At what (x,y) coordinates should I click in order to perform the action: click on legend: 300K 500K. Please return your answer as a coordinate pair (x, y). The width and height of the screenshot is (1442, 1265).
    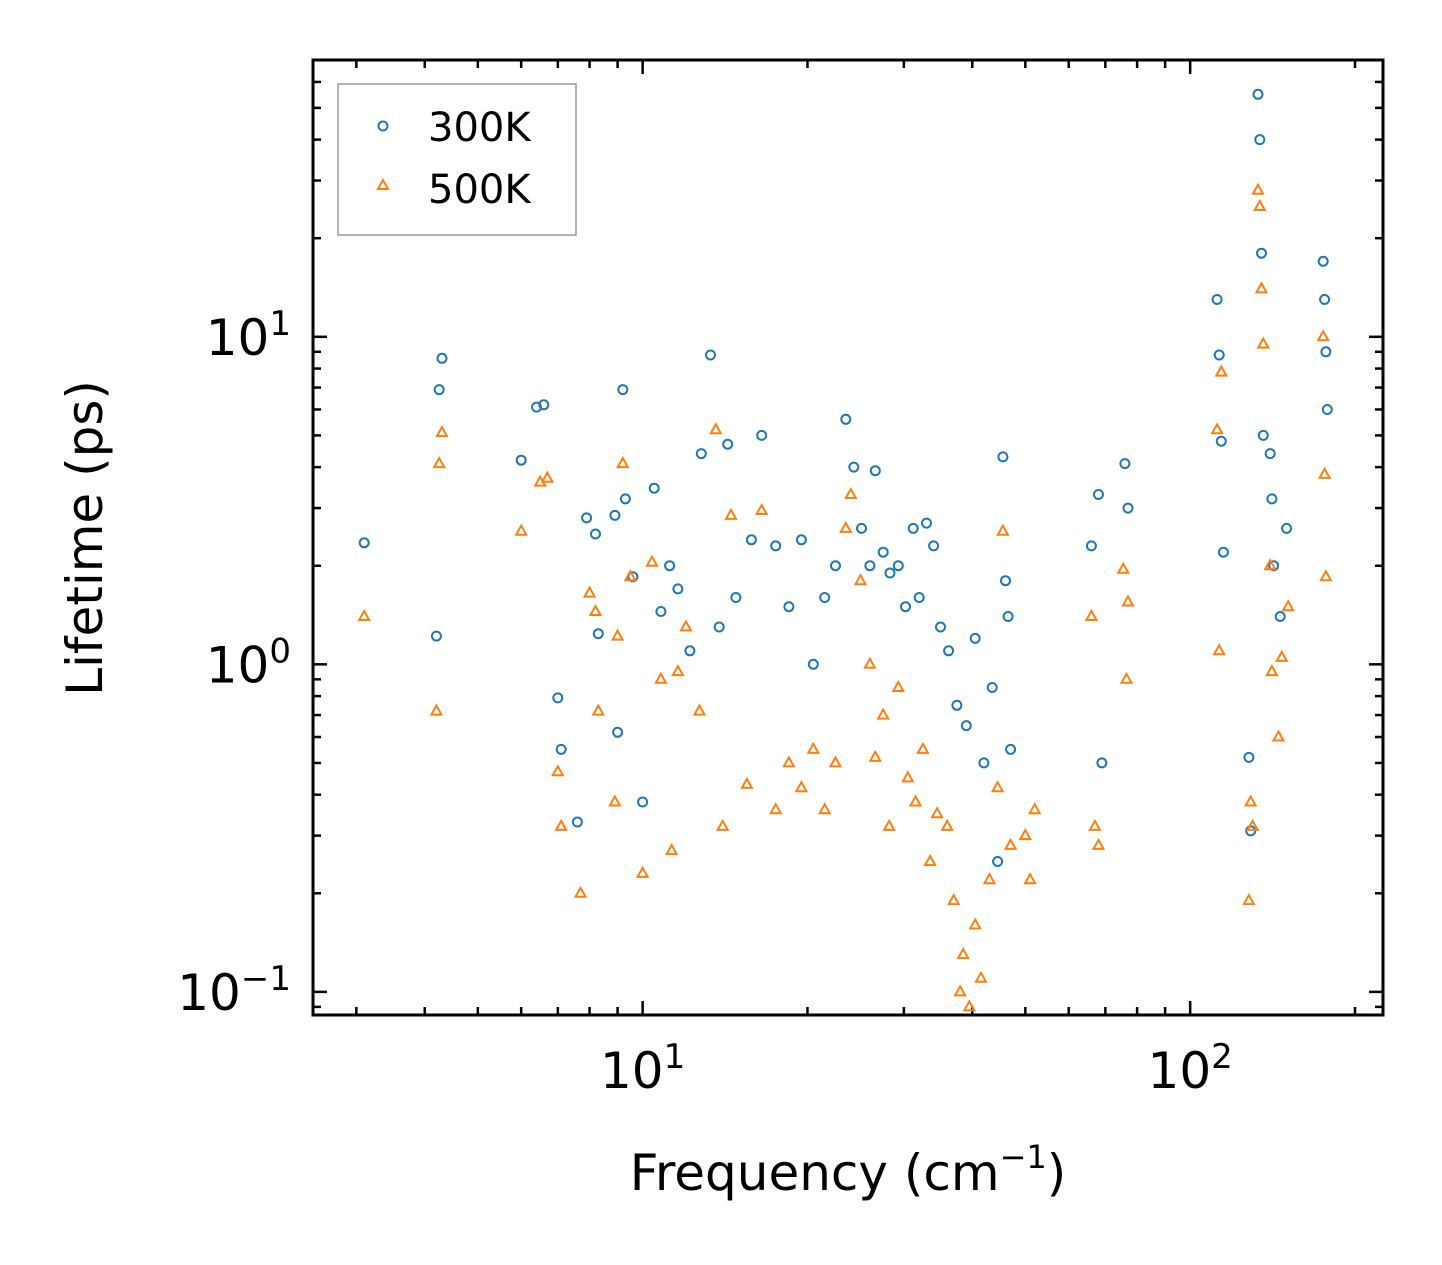
    Looking at the image, I should click on (457, 159).